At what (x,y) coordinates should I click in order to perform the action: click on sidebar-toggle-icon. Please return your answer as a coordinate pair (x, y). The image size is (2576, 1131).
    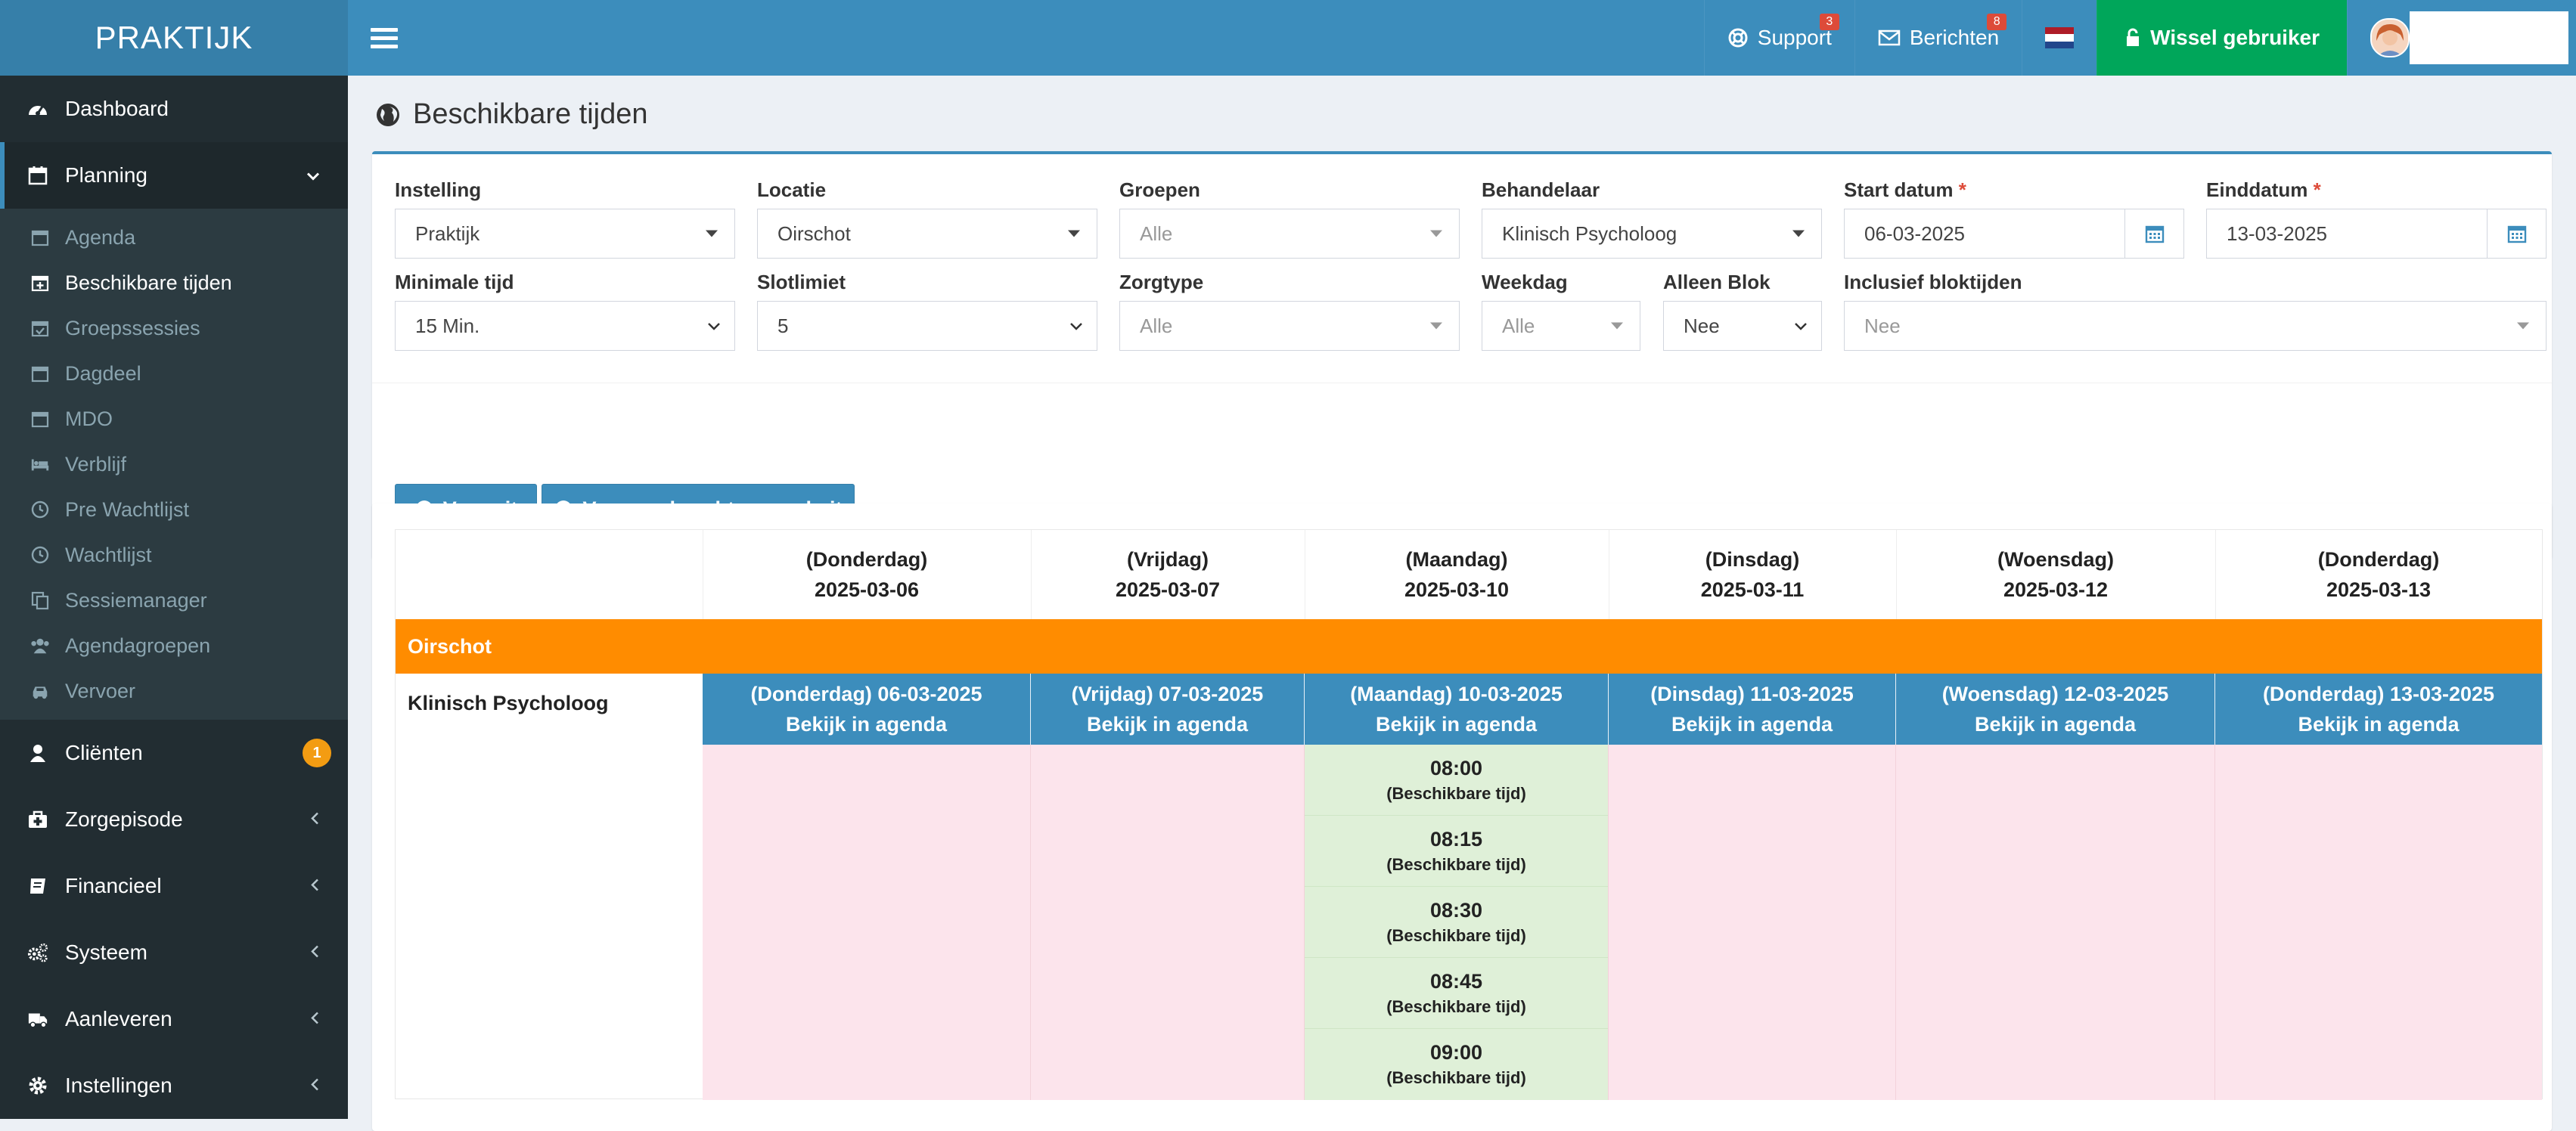
    Looking at the image, I should click on (384, 38).